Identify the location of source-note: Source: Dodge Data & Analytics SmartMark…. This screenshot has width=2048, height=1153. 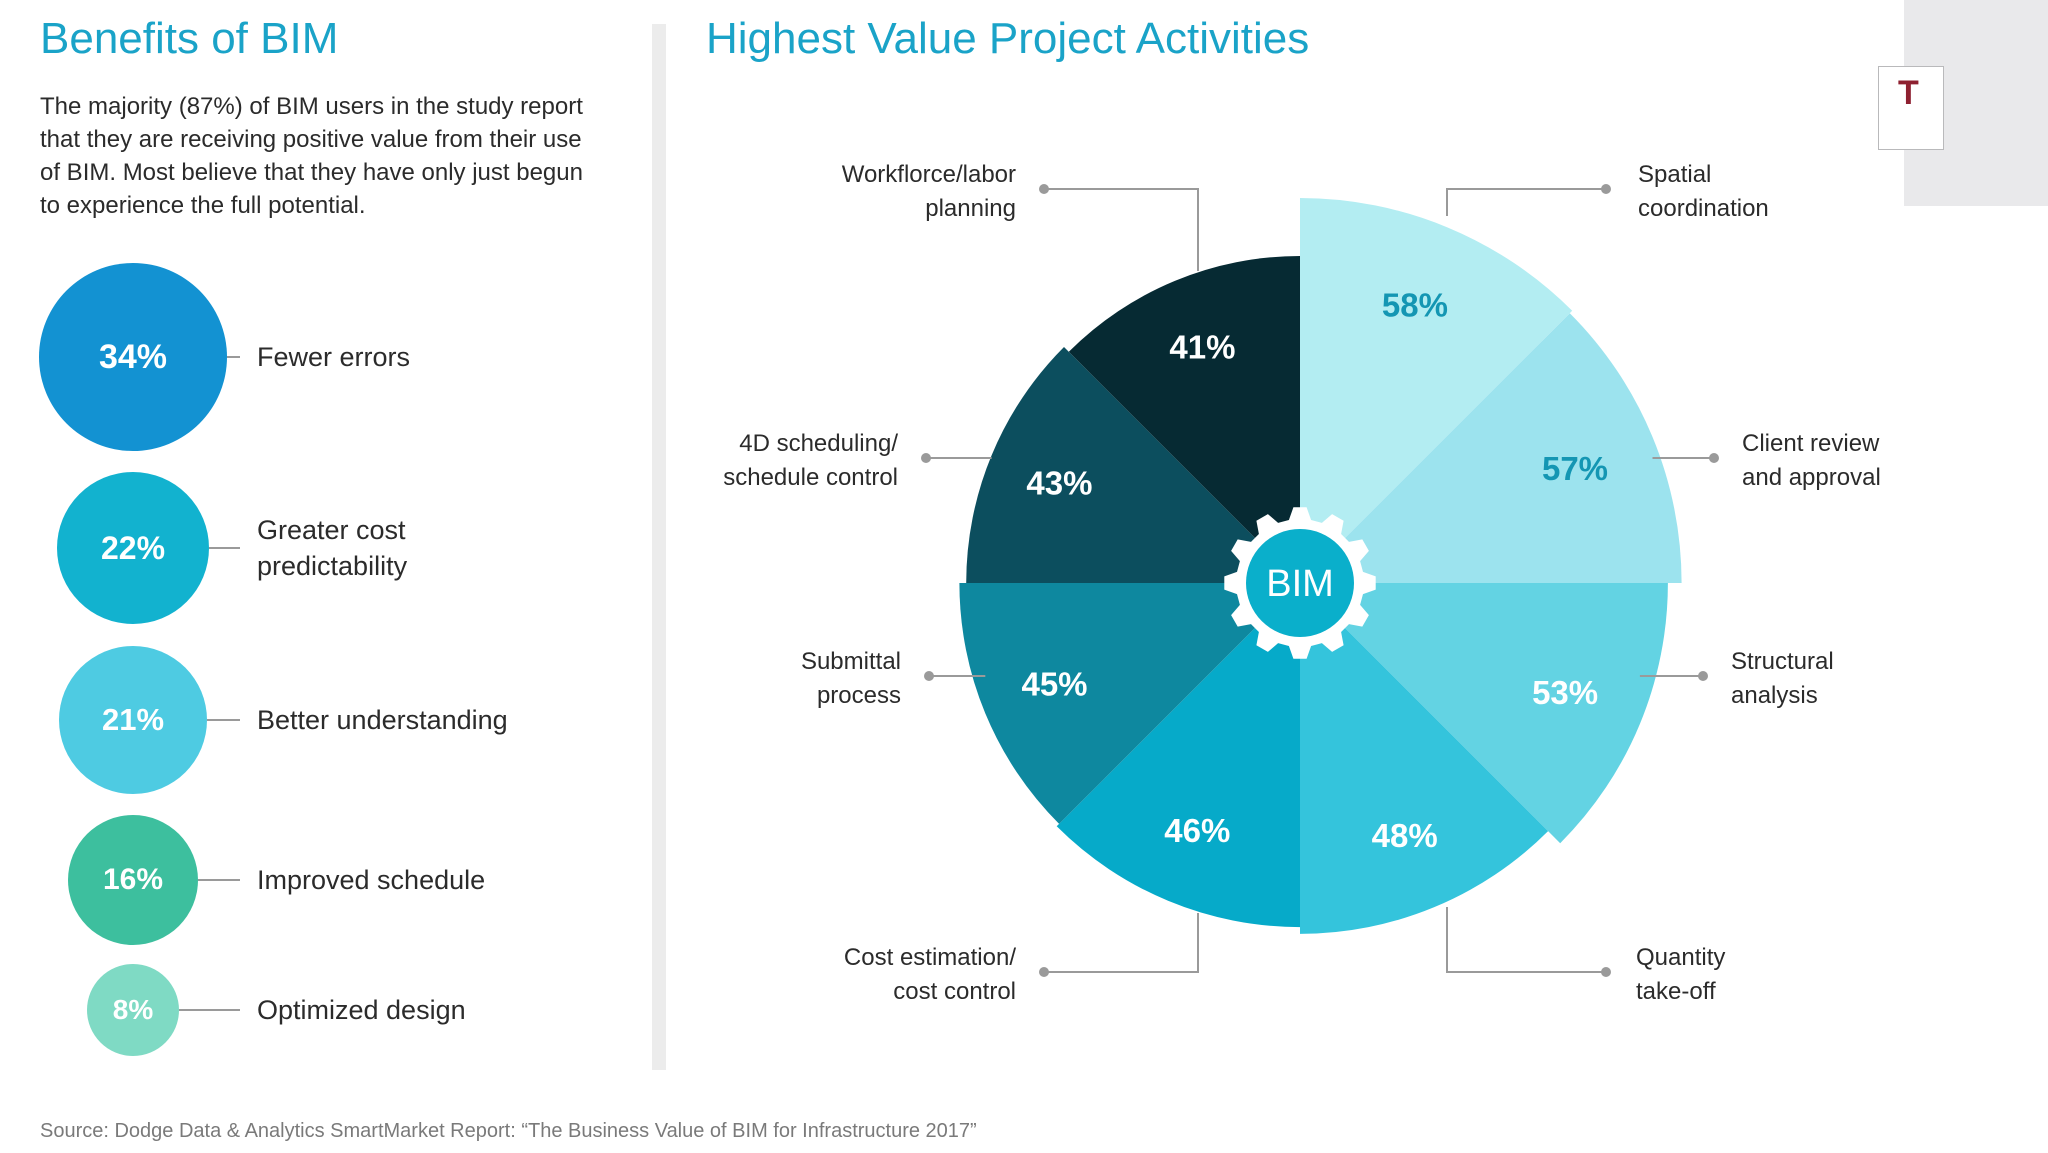
(508, 1131).